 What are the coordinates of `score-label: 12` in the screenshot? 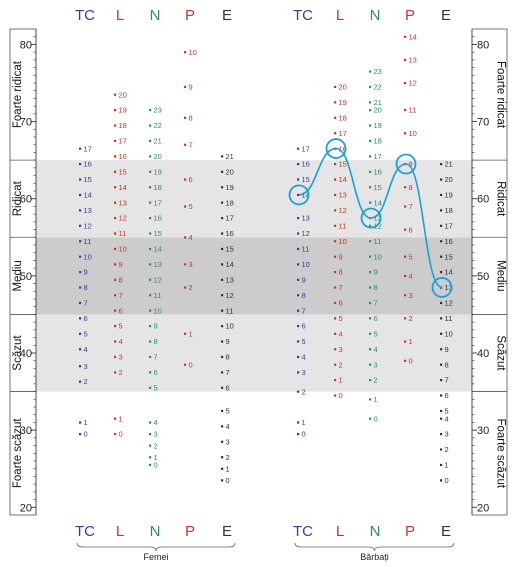 It's located at (230, 295).